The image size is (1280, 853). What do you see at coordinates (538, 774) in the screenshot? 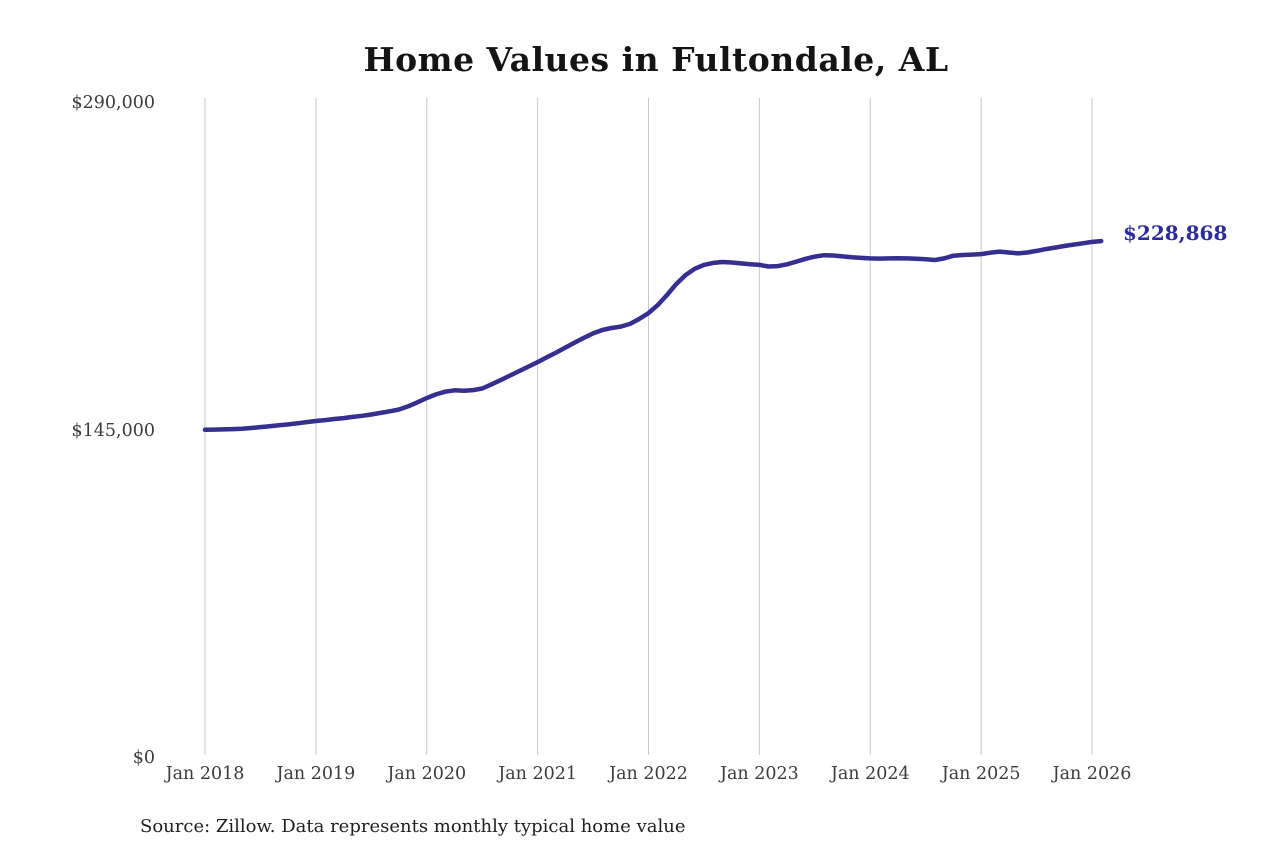
I see `x-tick-label: Jan 2021` at bounding box center [538, 774].